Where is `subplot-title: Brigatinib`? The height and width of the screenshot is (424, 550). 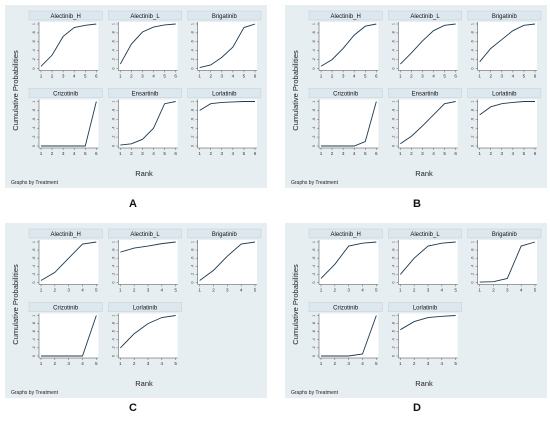
subplot-title: Brigatinib is located at coordinates (225, 235).